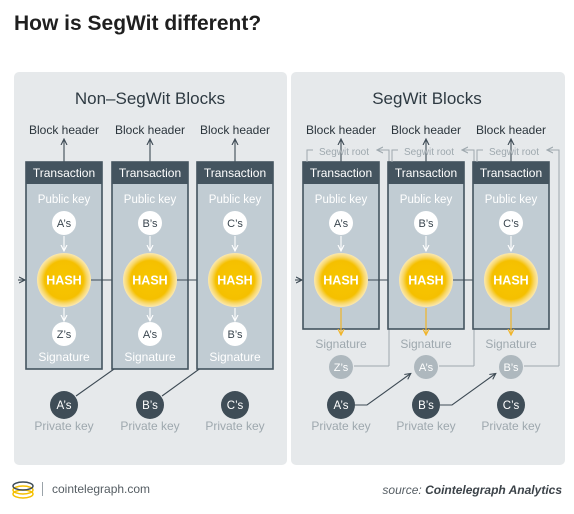 This screenshot has width=574, height=514. What do you see at coordinates (23, 492) in the screenshot?
I see `cointelegraph-logo` at bounding box center [23, 492].